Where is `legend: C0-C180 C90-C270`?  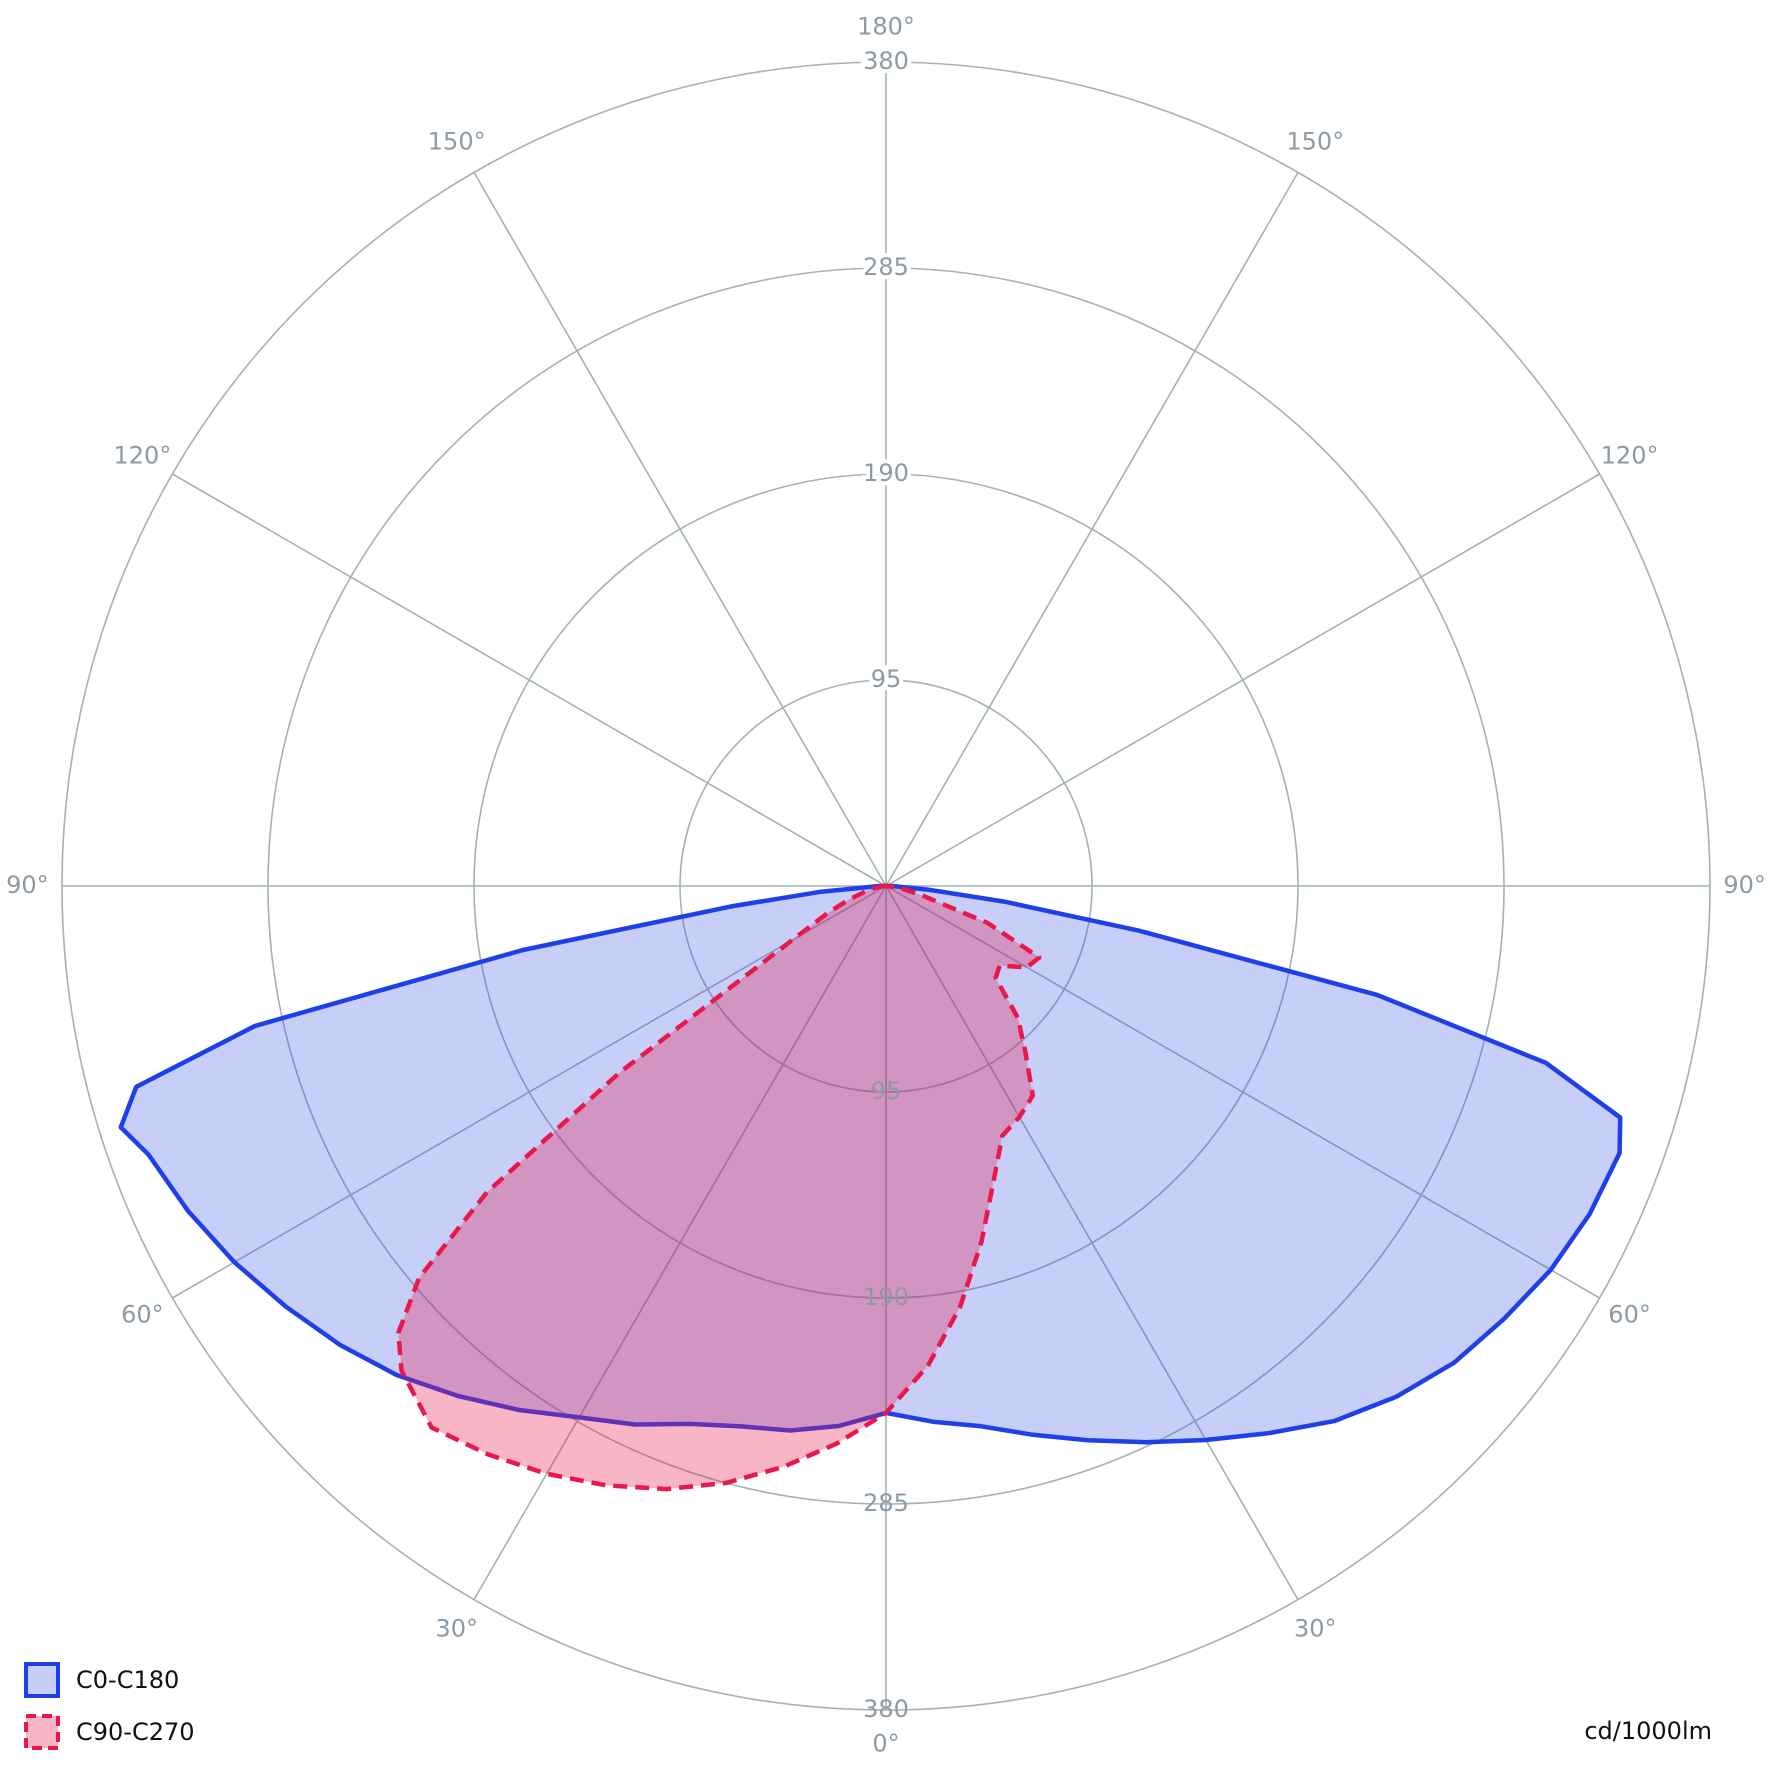 legend: C0-C180 C90-C270 is located at coordinates (109, 1706).